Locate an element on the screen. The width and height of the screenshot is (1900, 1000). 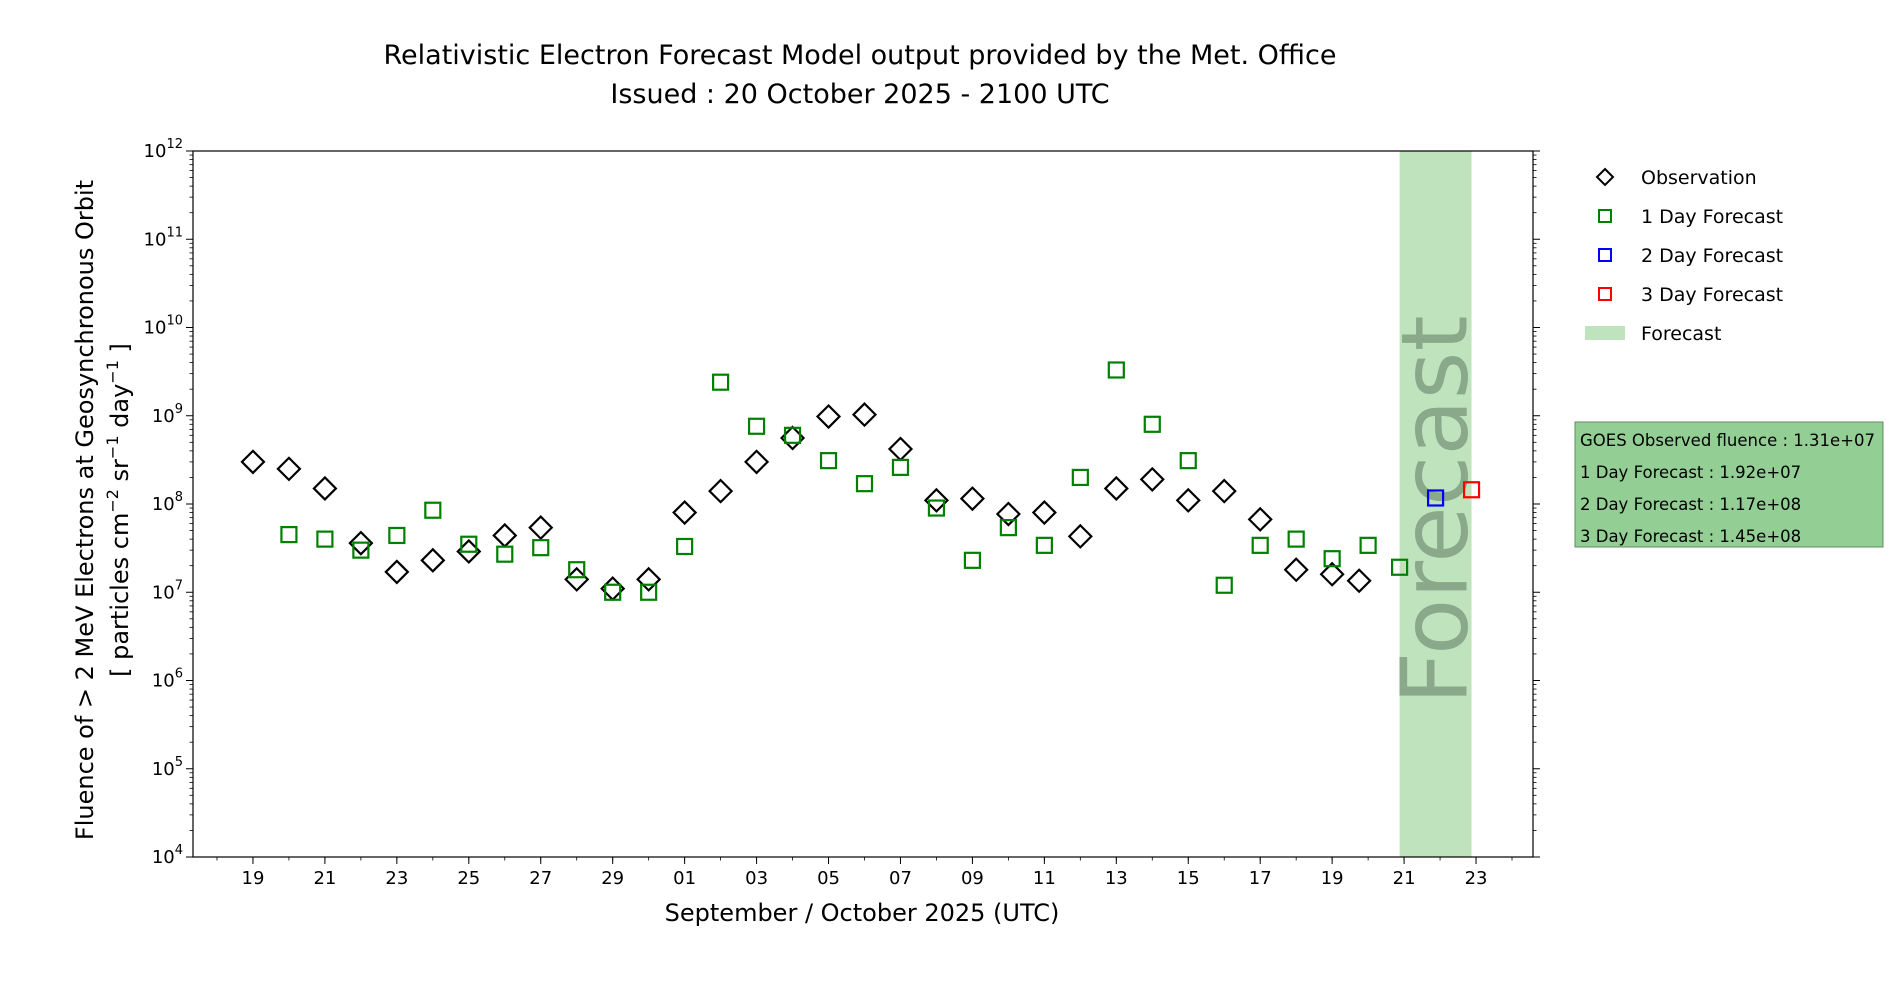
info-box-background is located at coordinates (1729, 484).